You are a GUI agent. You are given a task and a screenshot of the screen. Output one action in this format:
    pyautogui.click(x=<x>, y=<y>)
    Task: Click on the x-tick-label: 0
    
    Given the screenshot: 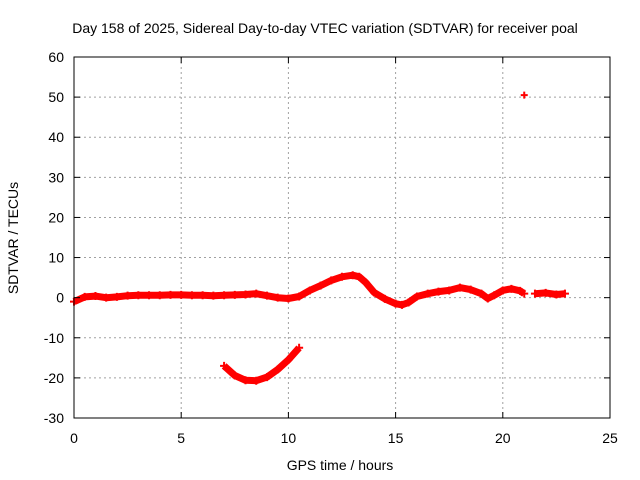 What is the action you would take?
    pyautogui.click(x=74, y=438)
    